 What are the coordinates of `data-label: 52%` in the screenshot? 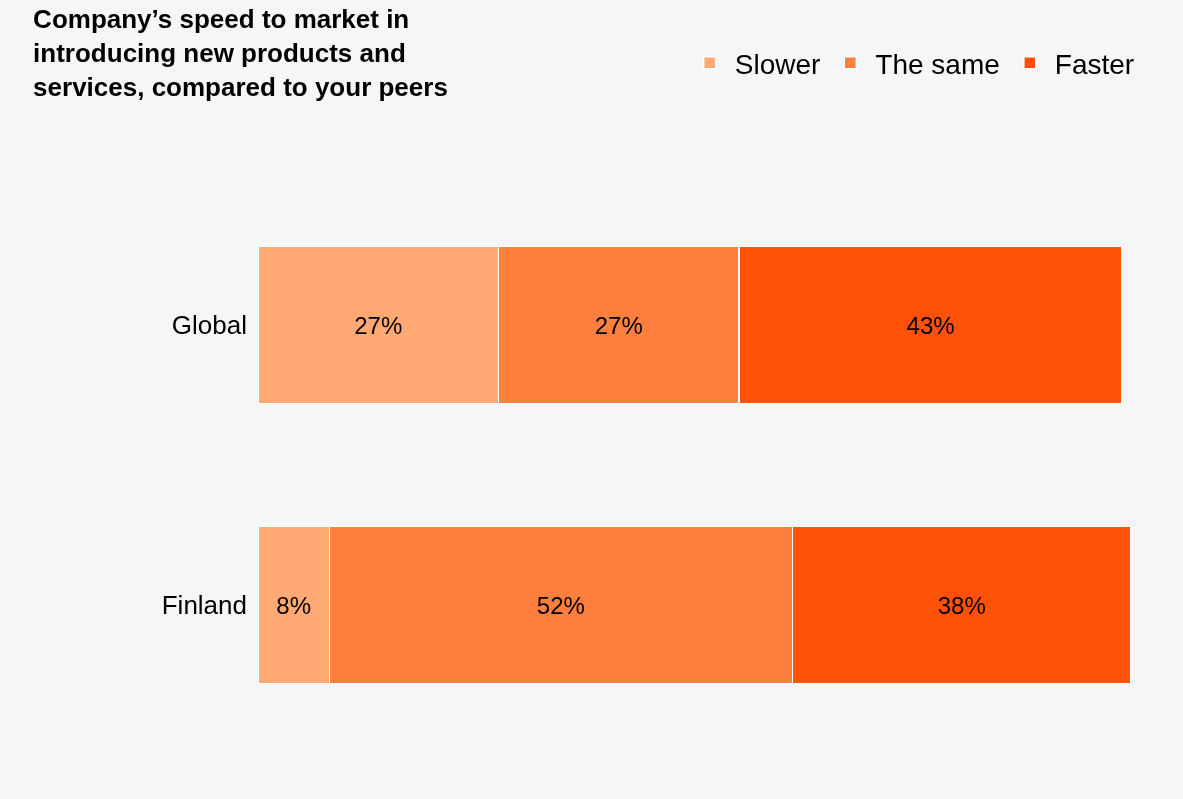 It's located at (560, 605).